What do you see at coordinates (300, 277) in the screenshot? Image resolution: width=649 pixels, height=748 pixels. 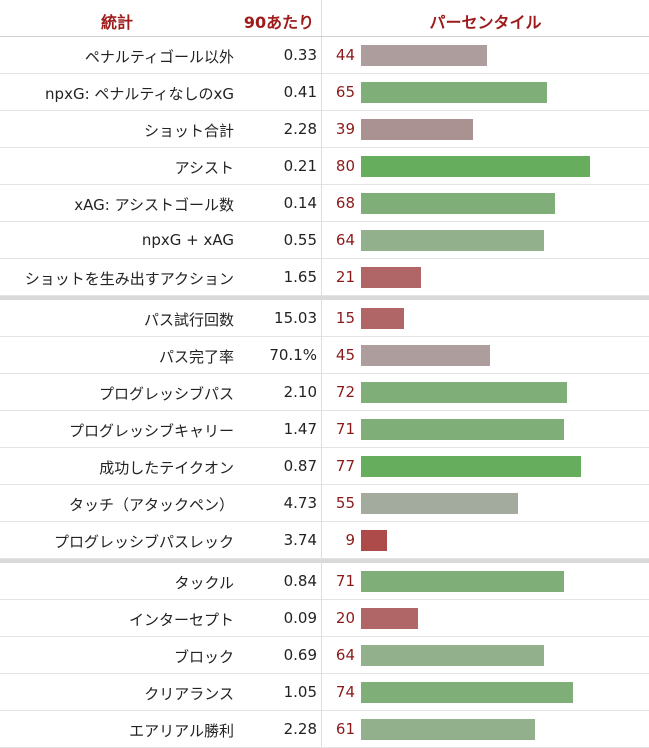 I see `per90-value: 1.65` at bounding box center [300, 277].